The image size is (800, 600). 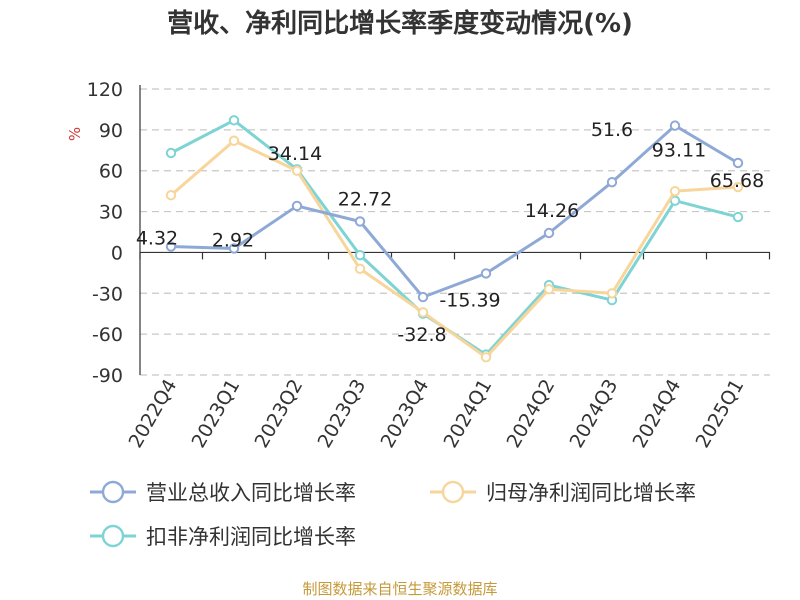 I want to click on x-tick-label: 2024Q3, so click(x=594, y=414).